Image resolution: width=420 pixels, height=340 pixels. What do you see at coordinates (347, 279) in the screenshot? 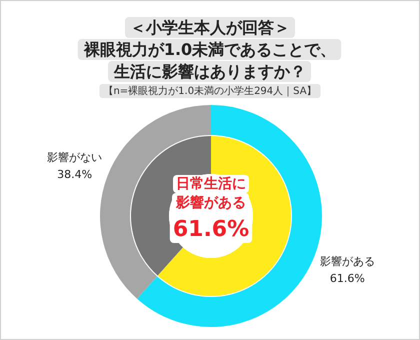
I see `data-label: 61.6%` at bounding box center [347, 279].